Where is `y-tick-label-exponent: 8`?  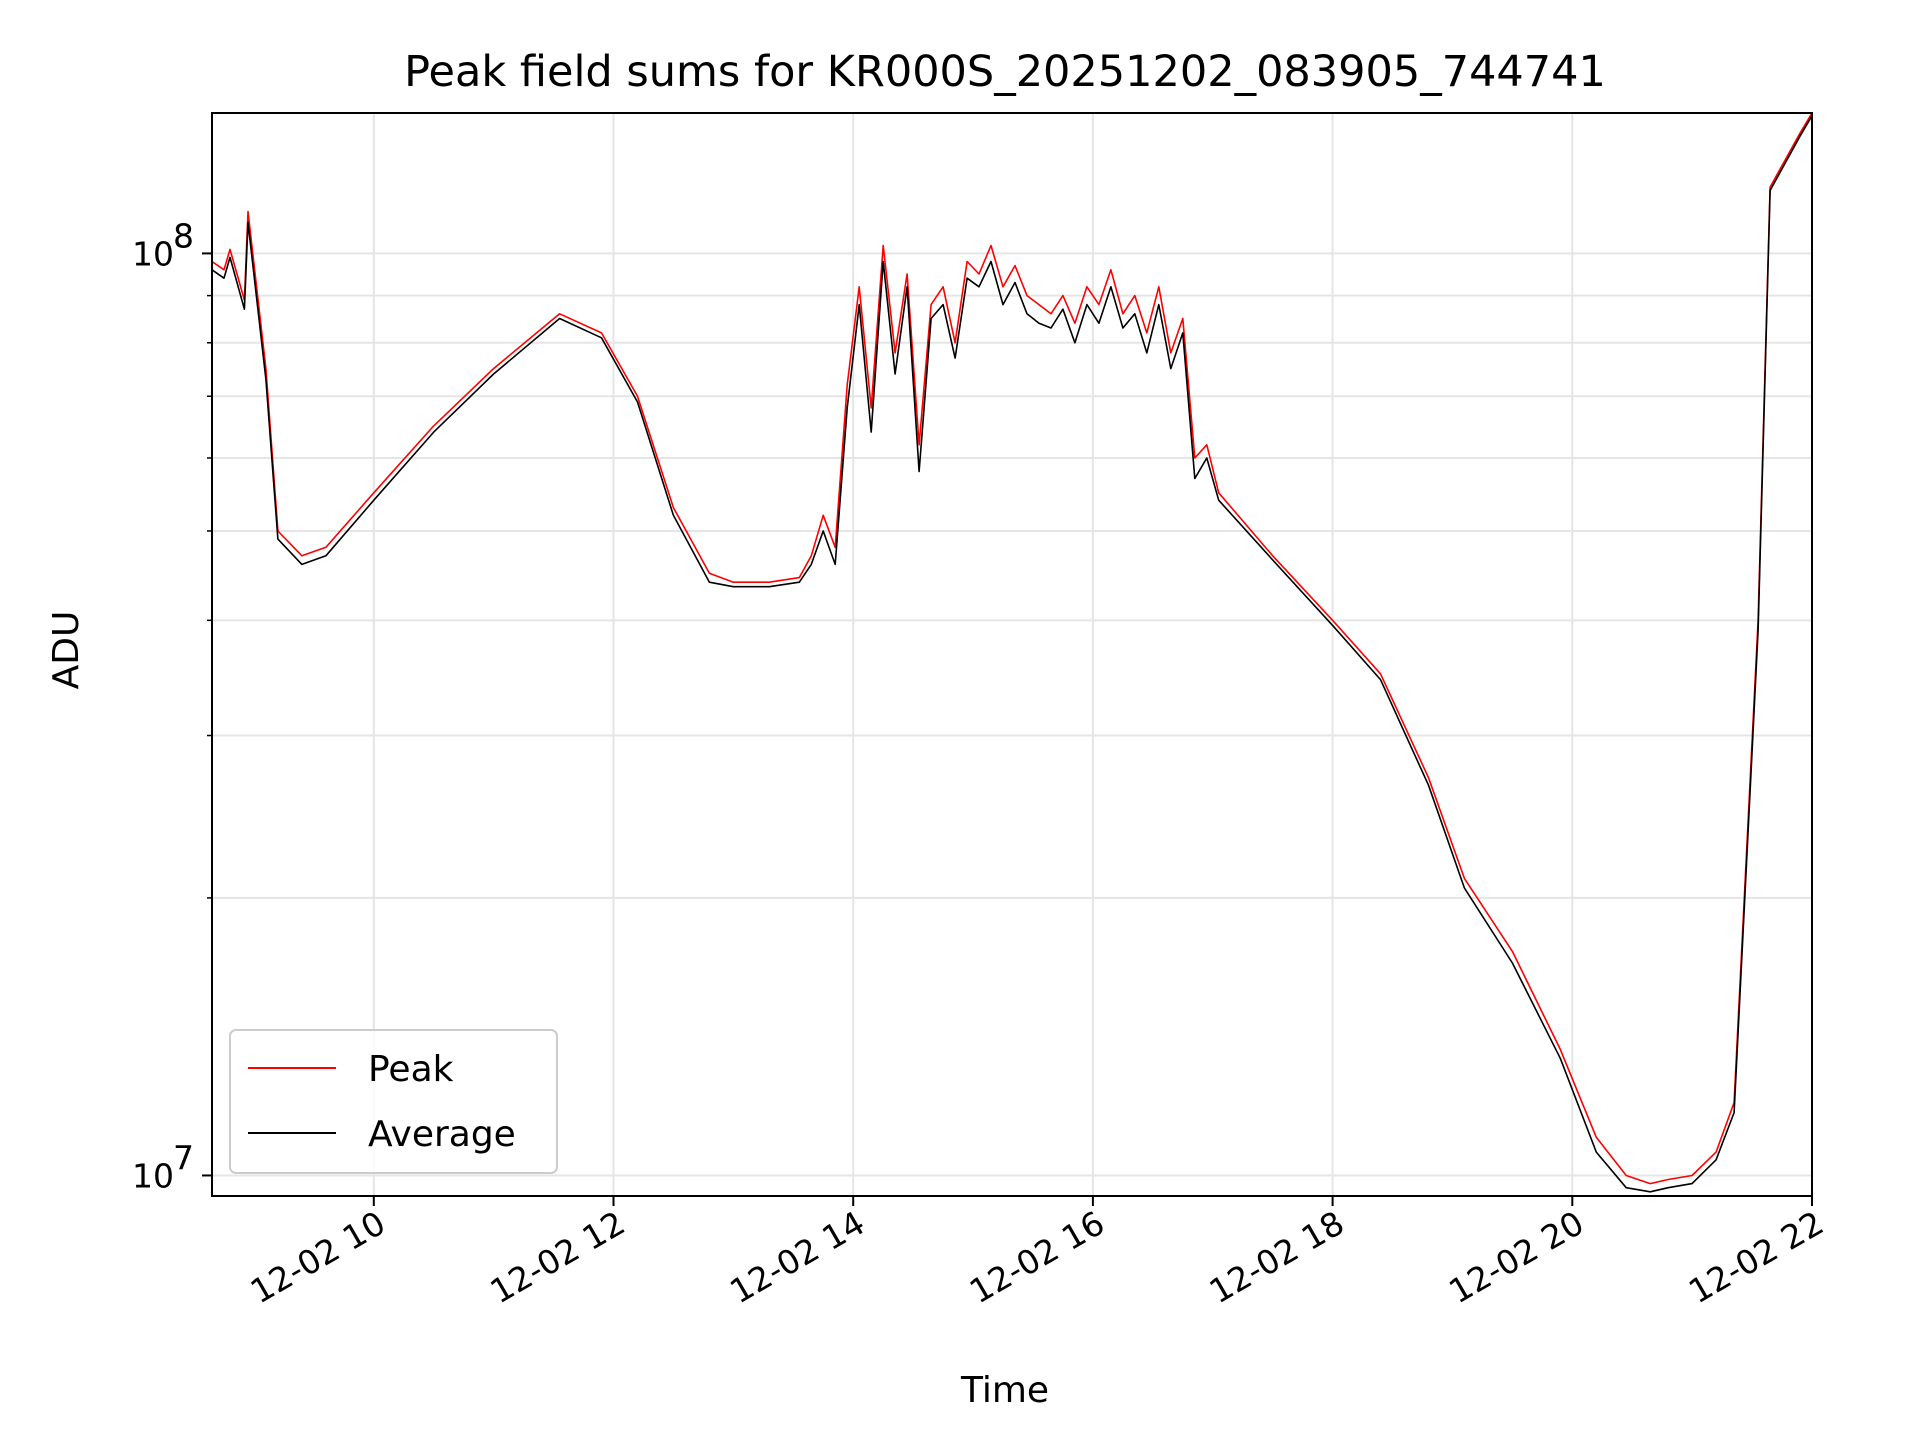 y-tick-label-exponent: 8 is located at coordinates (183, 235).